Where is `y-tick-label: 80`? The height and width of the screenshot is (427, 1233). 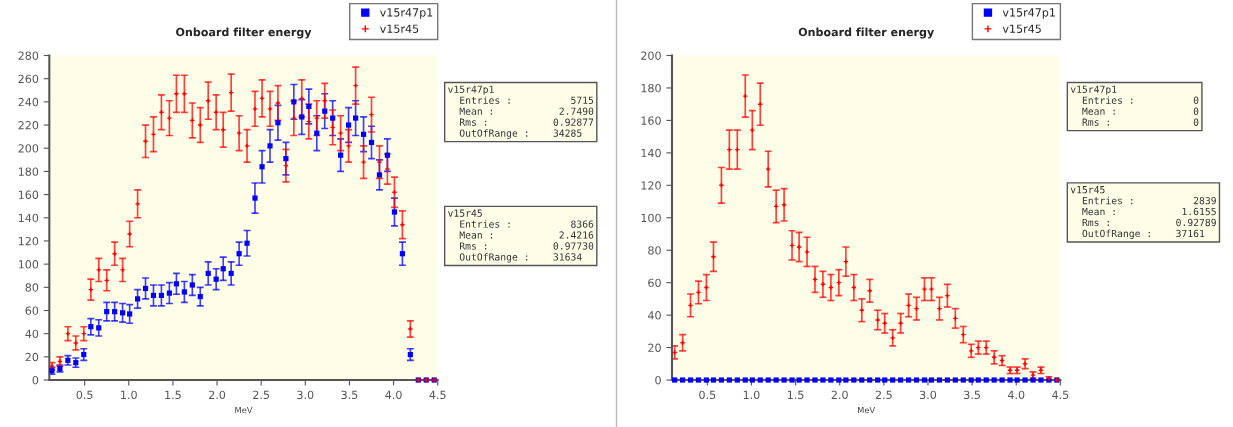 y-tick-label: 80 is located at coordinates (654, 250).